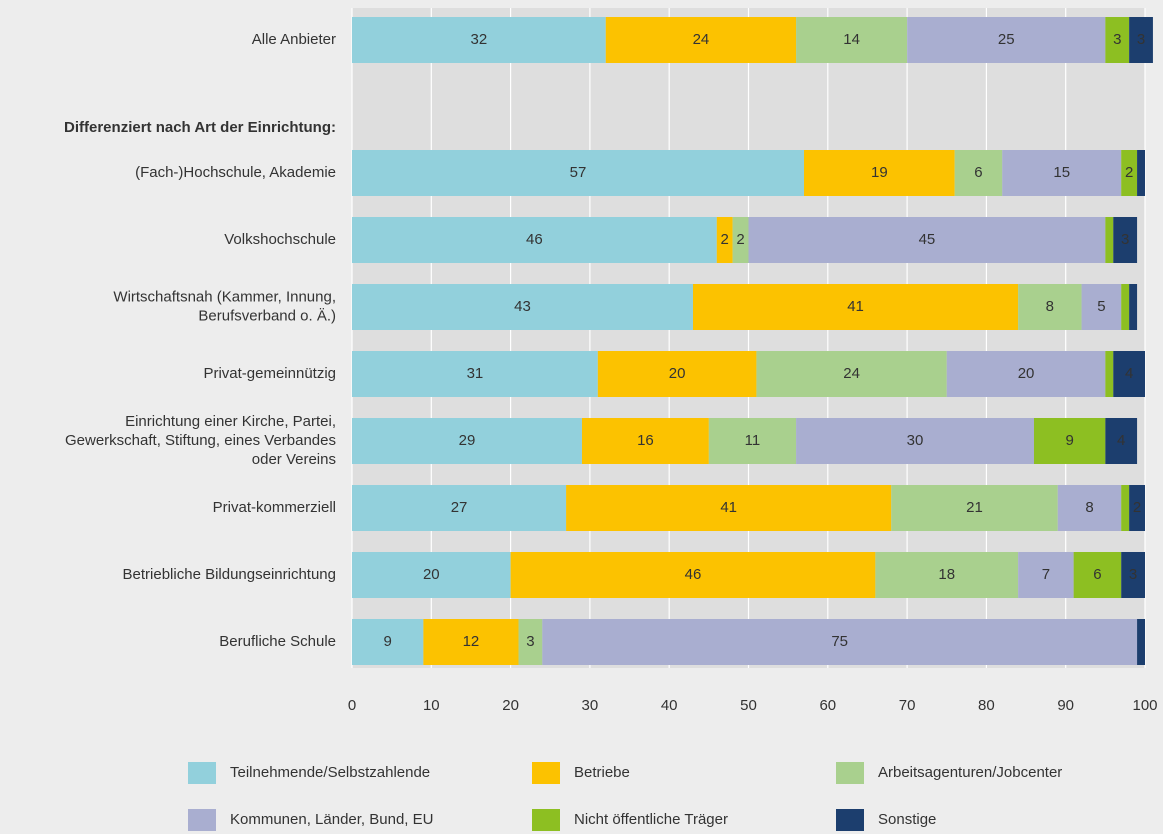 The image size is (1163, 834). I want to click on value-label: 7, so click(1046, 574).